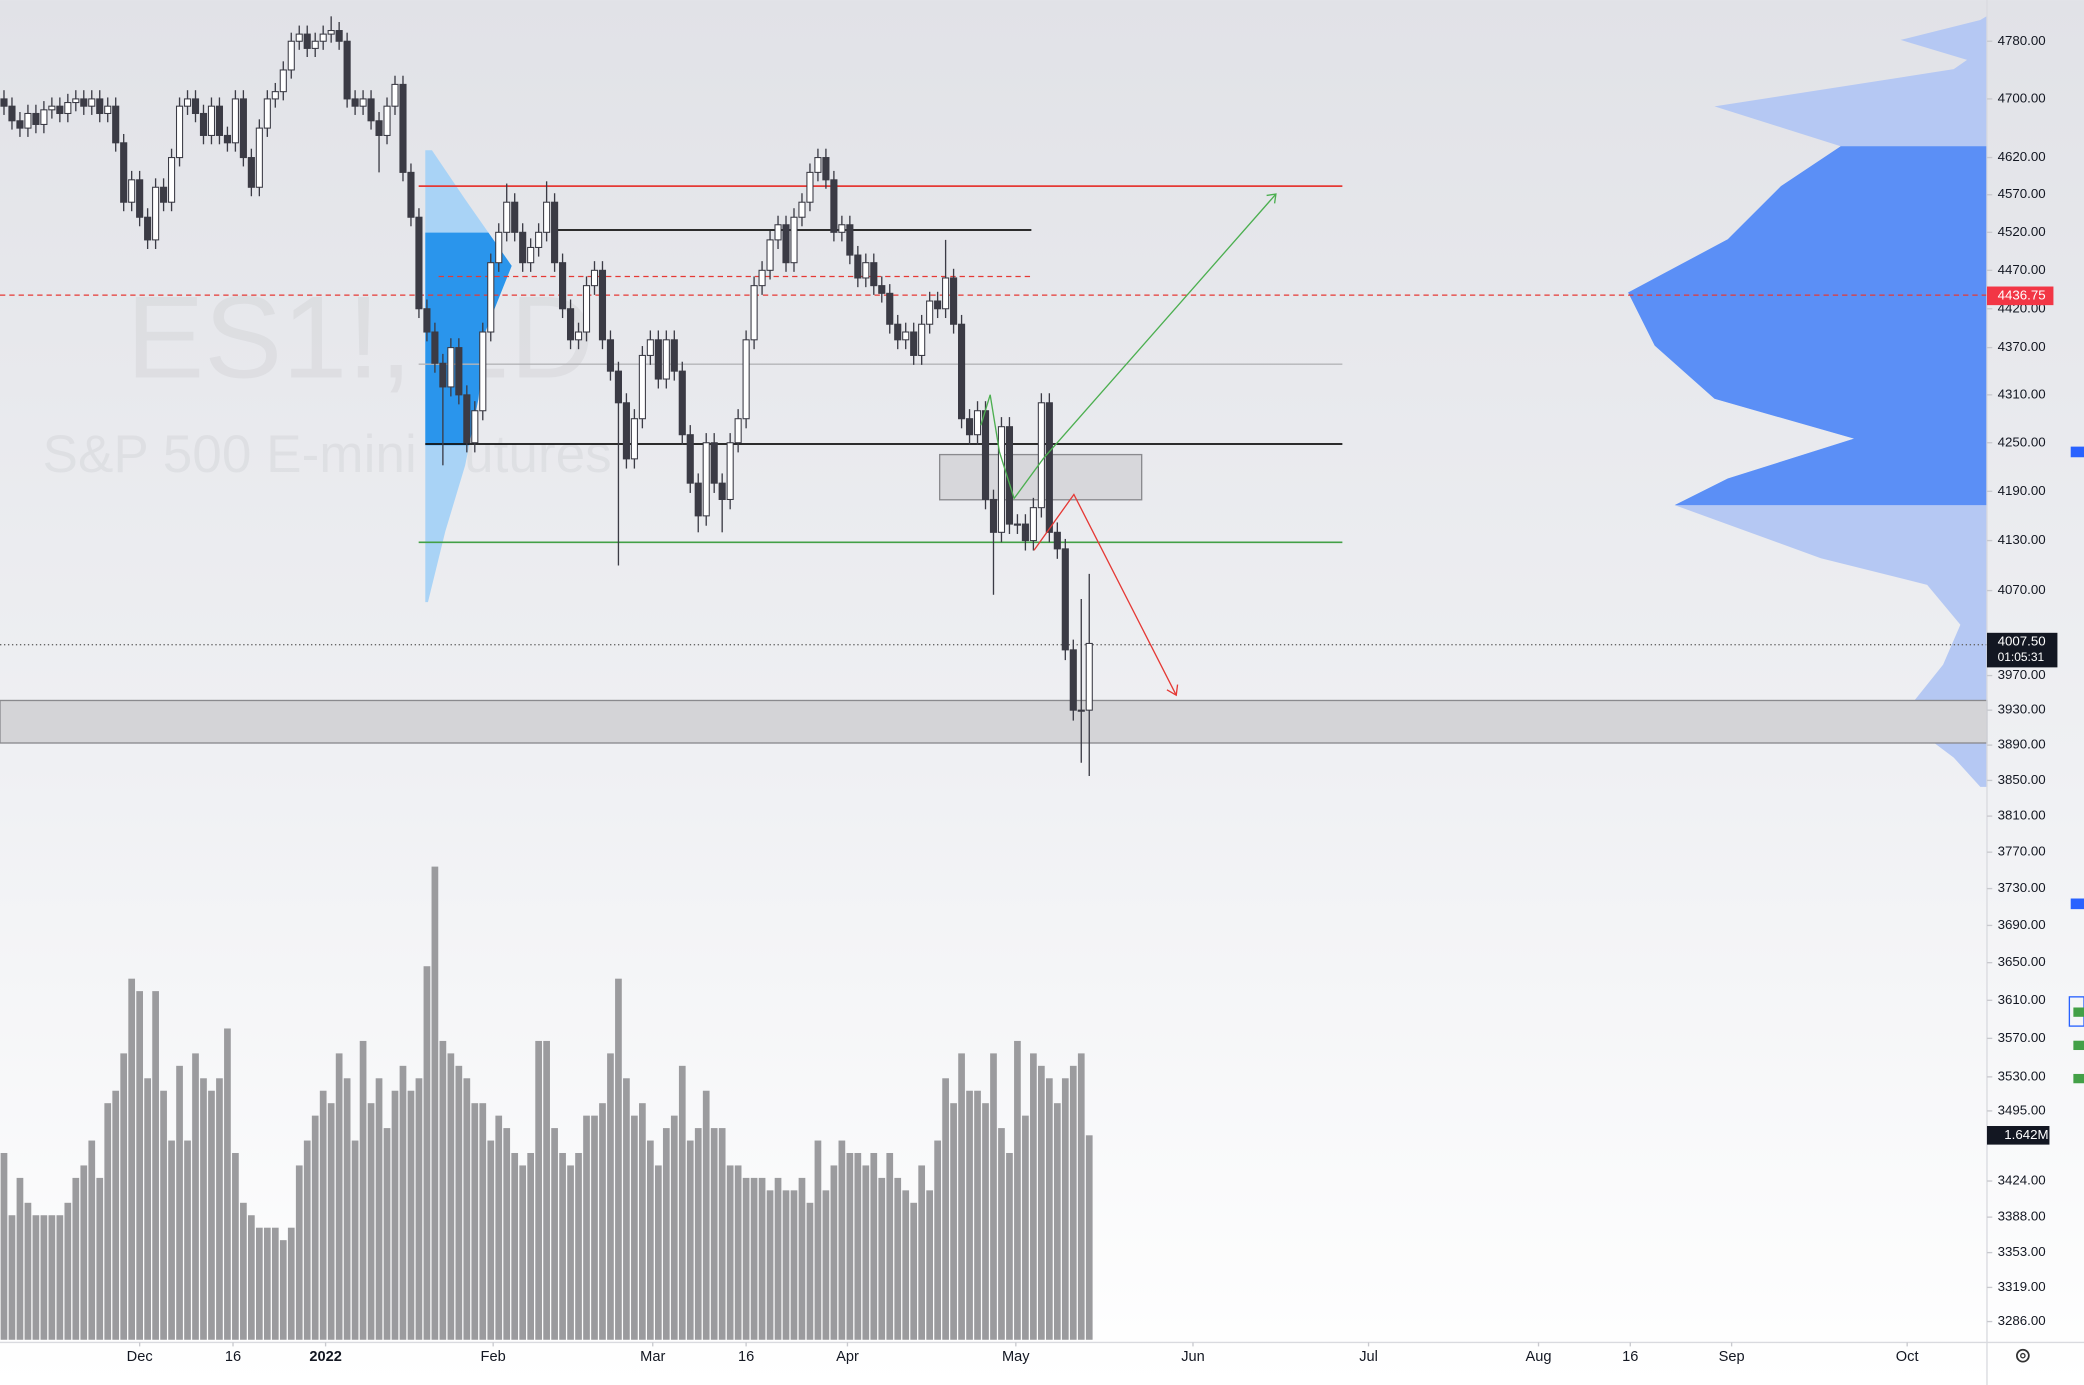 The width and height of the screenshot is (2084, 1385). I want to click on y-tick-label: 4130.00, so click(2022, 539).